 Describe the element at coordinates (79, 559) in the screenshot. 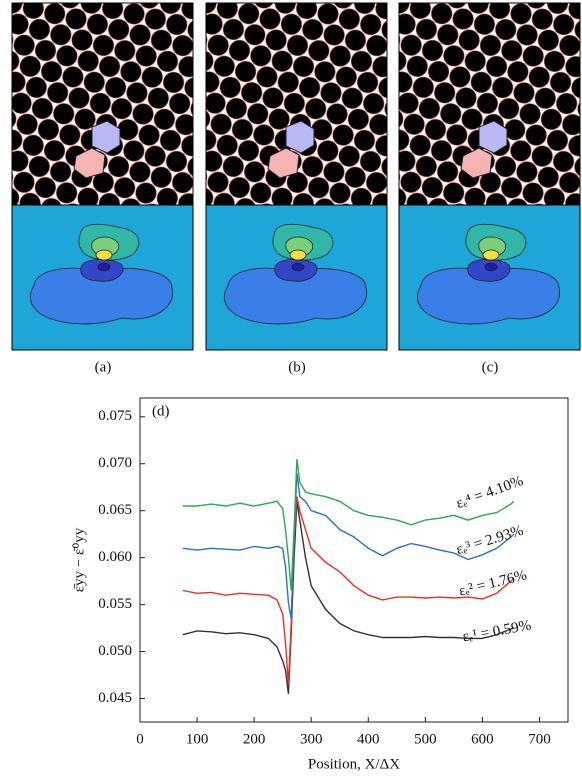

I see `y-axis-label: ε̄yy − ε̄⁰yy` at that location.